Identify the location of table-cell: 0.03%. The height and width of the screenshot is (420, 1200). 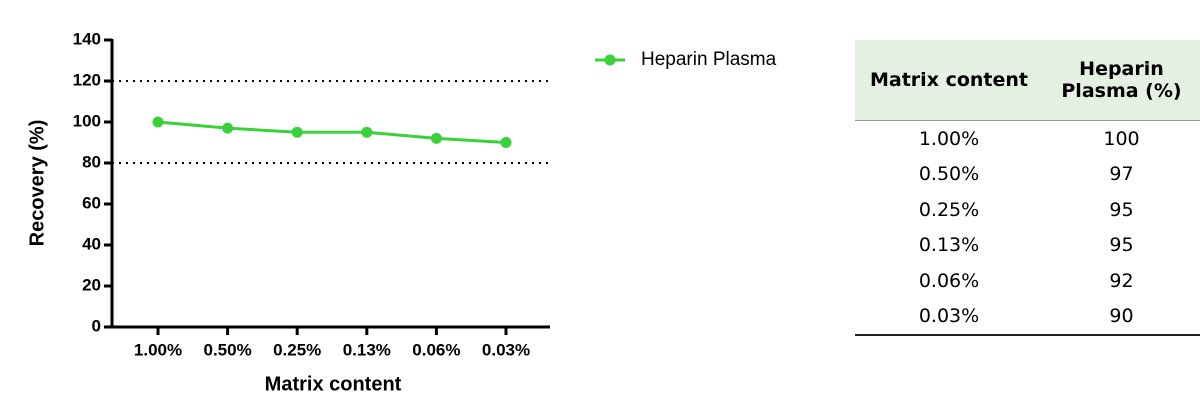
(949, 317).